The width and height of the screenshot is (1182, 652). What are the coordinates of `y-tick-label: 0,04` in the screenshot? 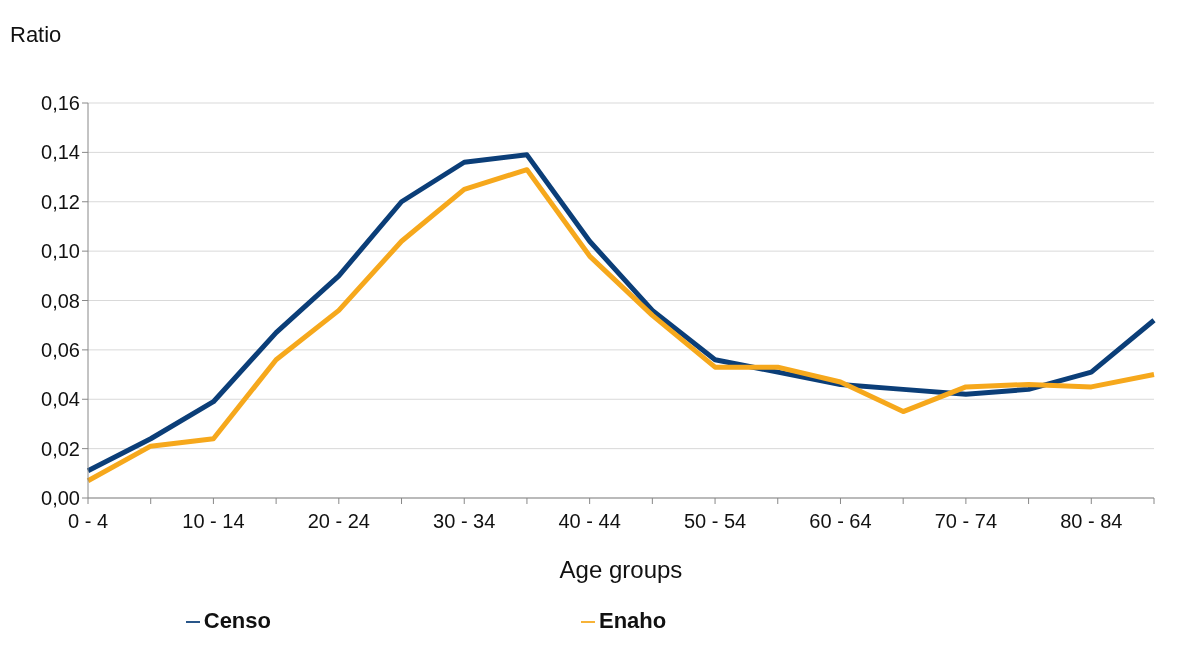 It's located at (60, 399).